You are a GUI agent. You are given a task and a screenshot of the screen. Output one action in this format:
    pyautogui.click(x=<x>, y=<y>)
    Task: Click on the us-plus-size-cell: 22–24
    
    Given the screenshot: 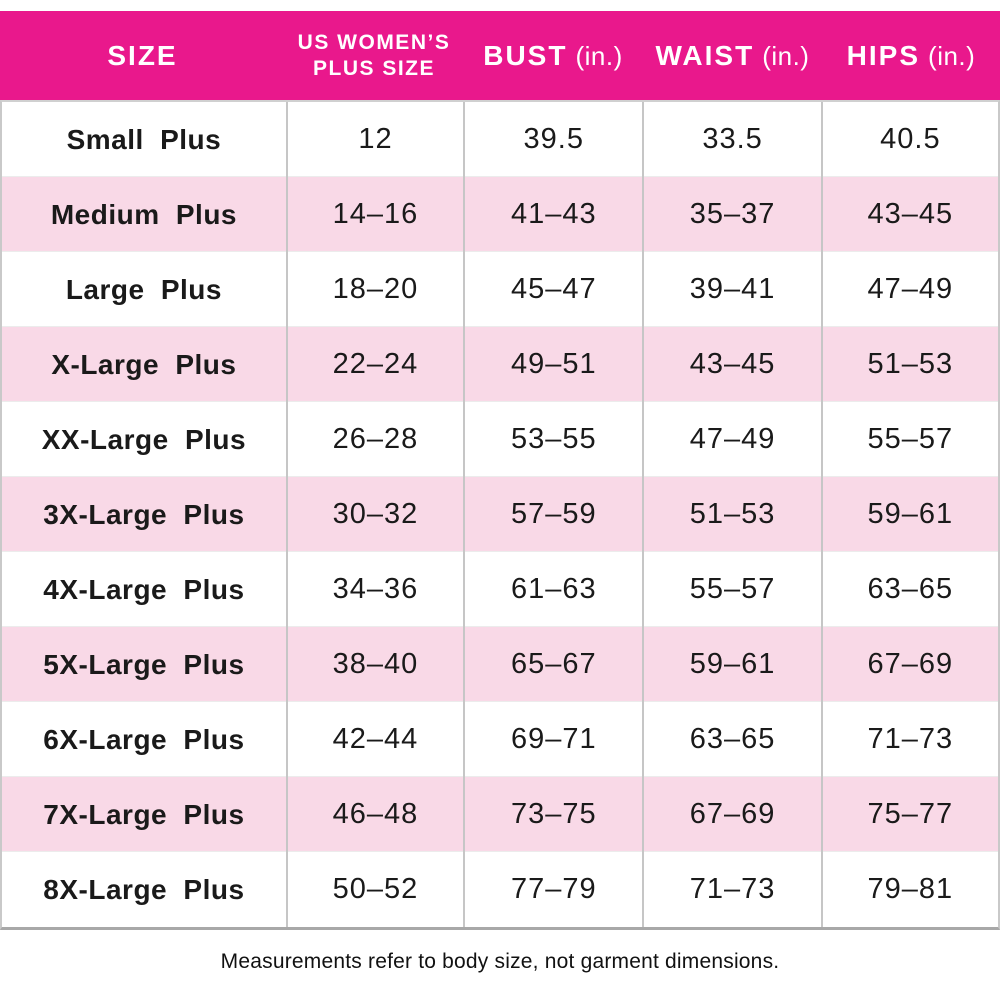 What is the action you would take?
    pyautogui.click(x=374, y=364)
    